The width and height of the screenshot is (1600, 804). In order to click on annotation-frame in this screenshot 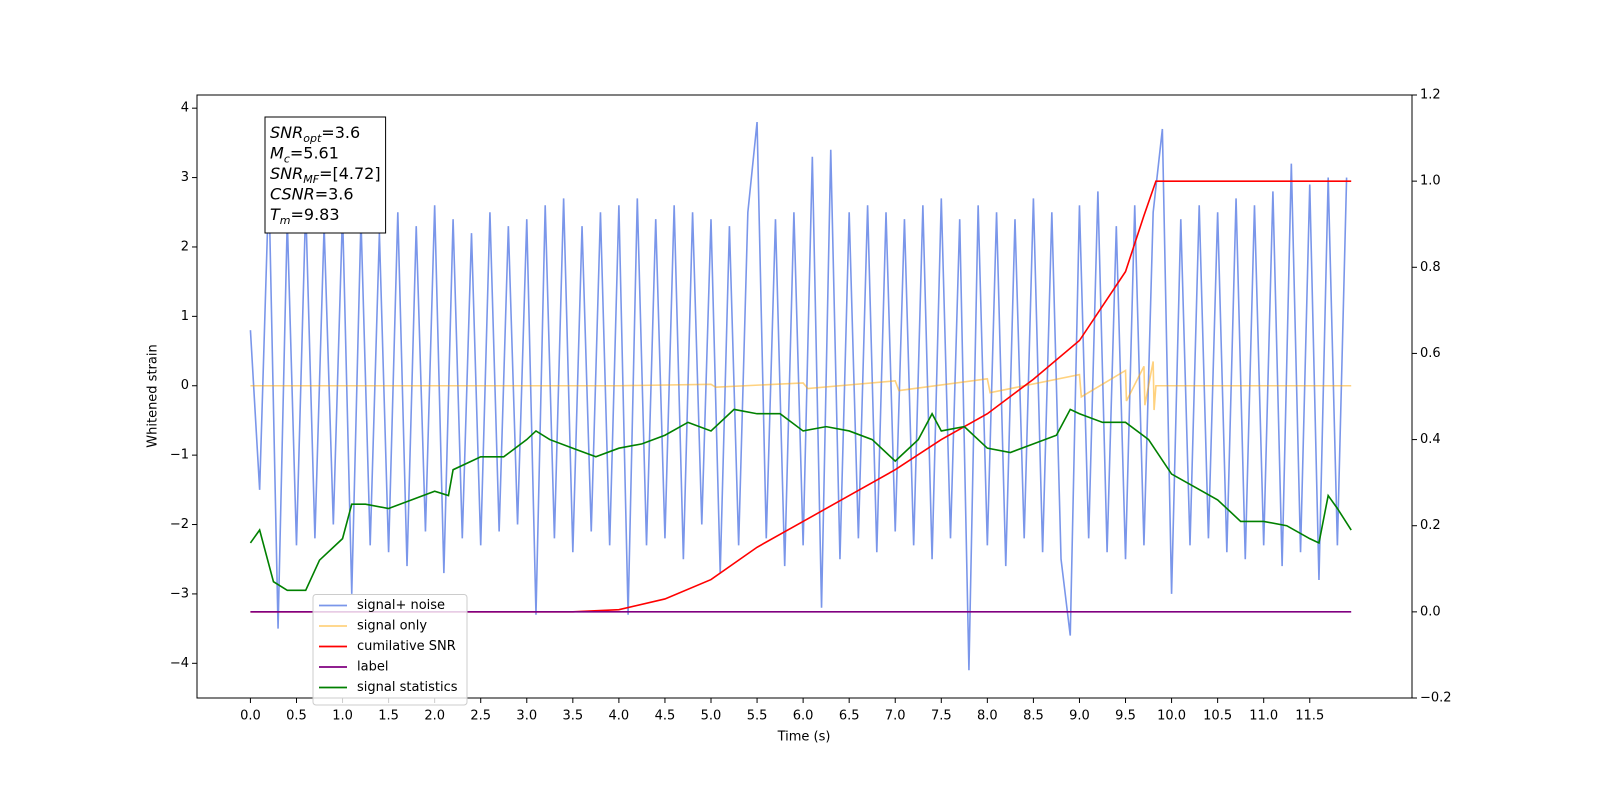, I will do `click(325, 175)`.